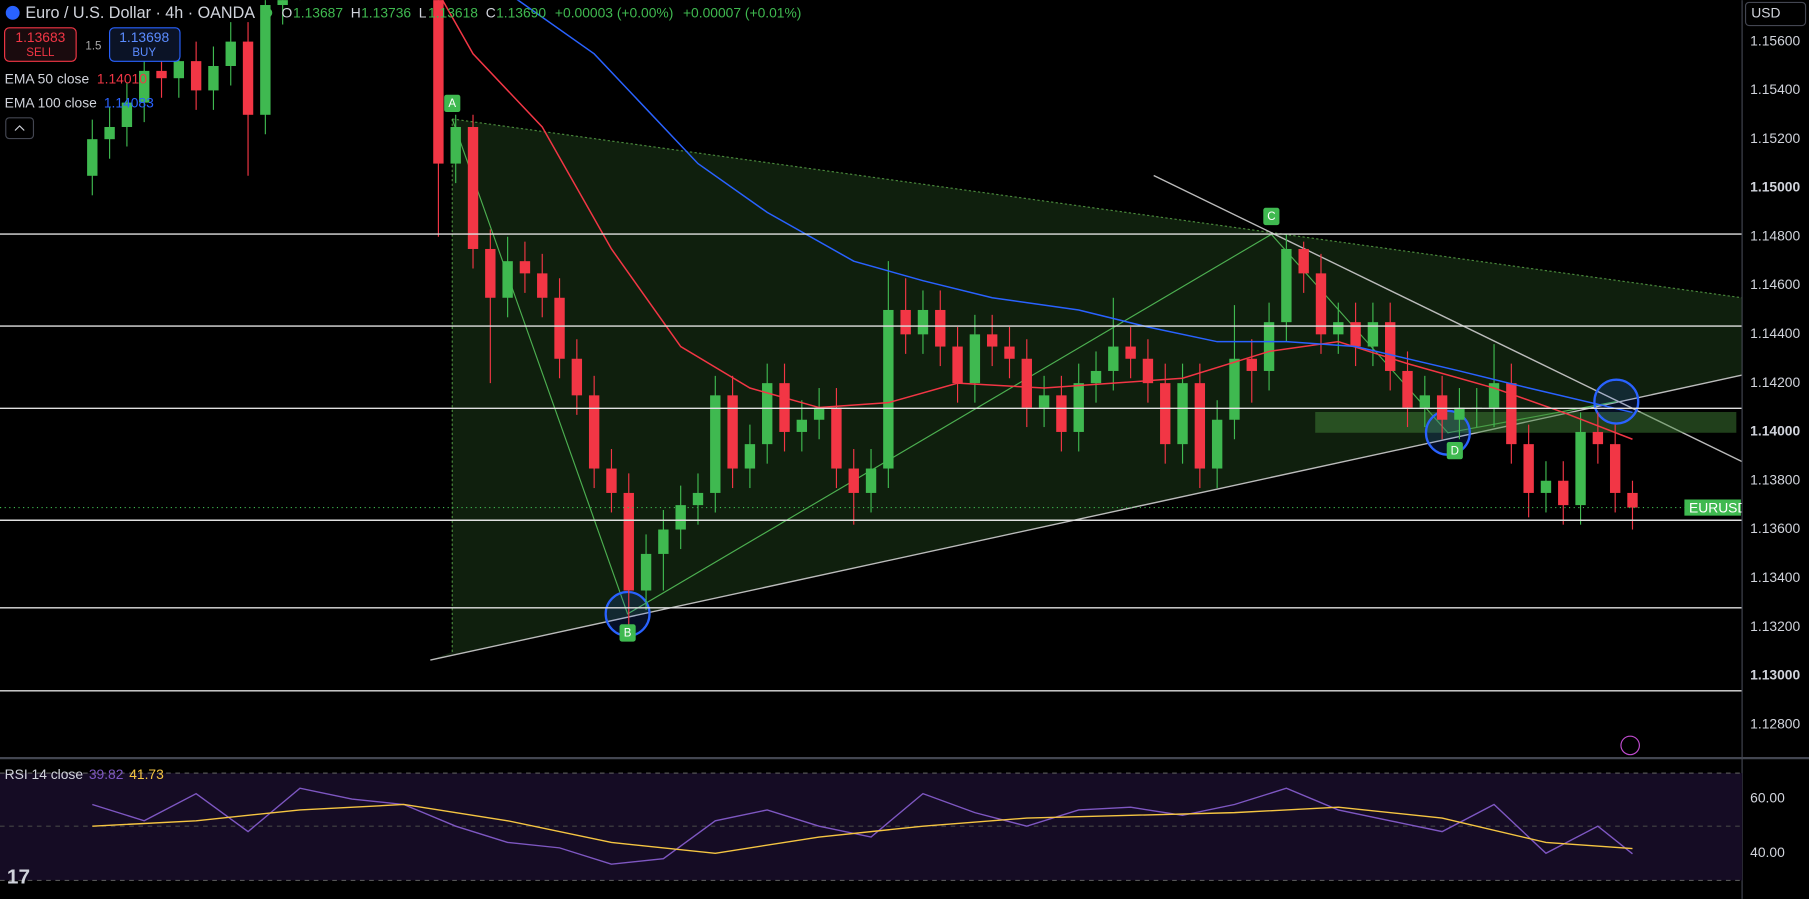 Image resolution: width=1809 pixels, height=899 pixels. I want to click on price-axis, so click(1775, 449).